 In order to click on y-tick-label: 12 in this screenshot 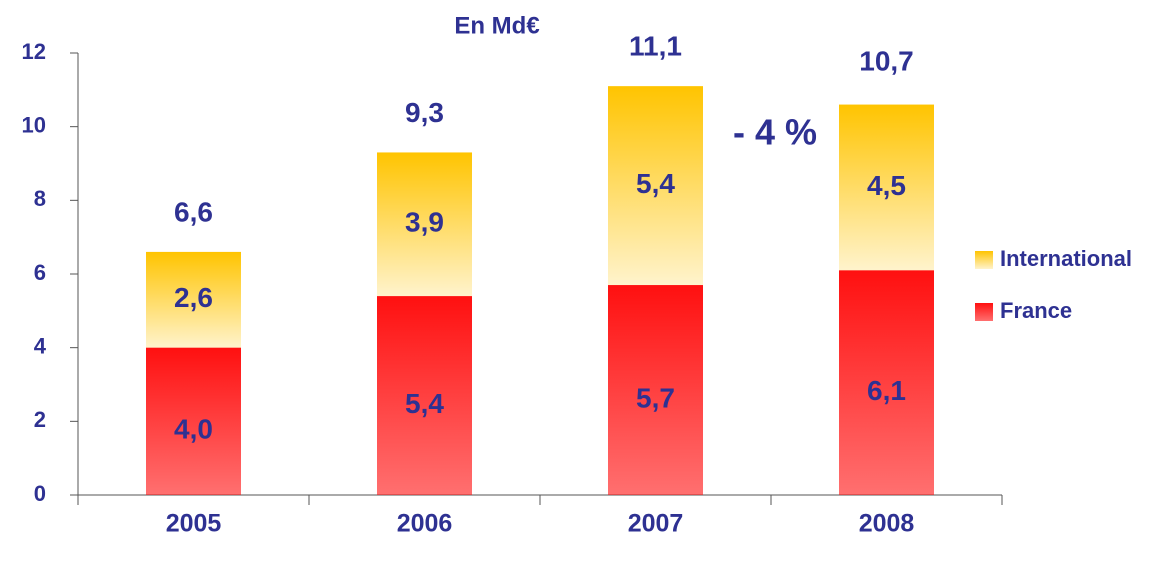, I will do `click(34, 51)`.